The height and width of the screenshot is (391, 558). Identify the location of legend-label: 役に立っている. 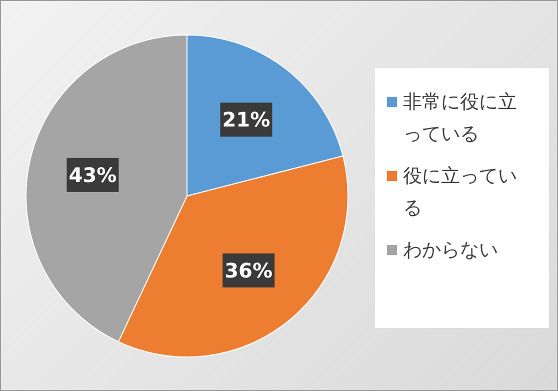
(460, 192).